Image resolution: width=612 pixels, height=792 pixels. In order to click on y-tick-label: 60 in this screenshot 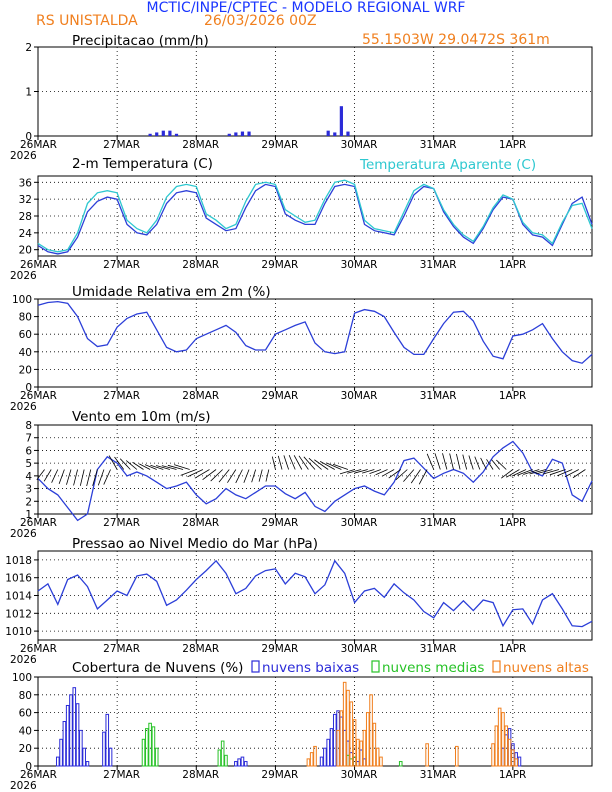, I will do `click(25, 335)`.